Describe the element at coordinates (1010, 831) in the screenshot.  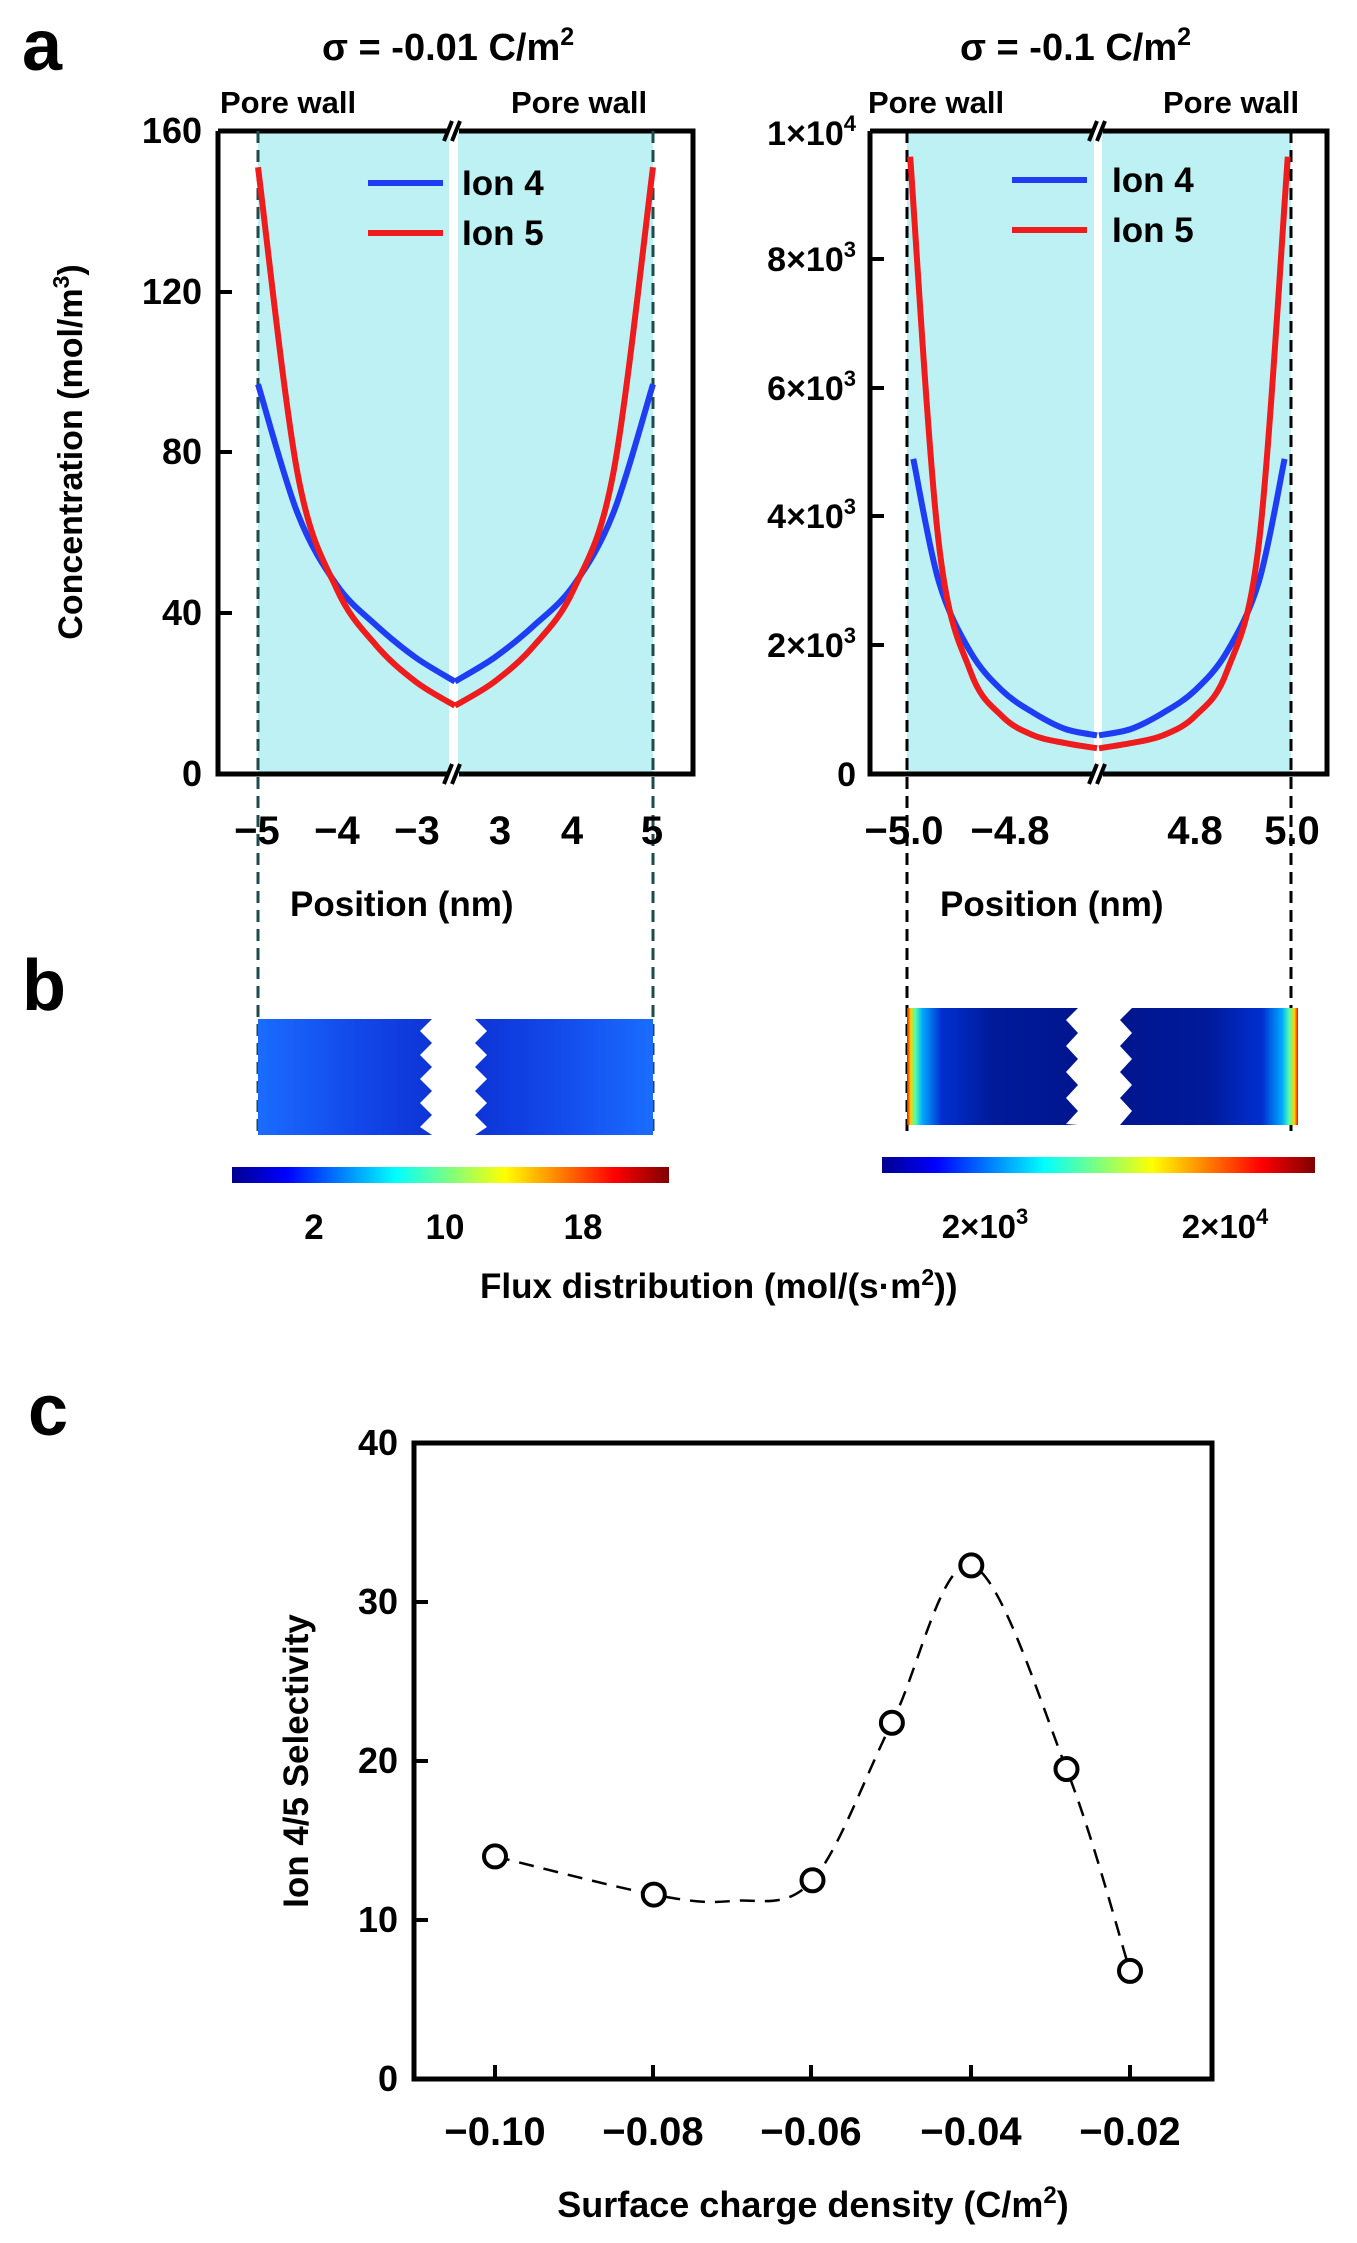
I see `x-tick-label: −4.8` at that location.